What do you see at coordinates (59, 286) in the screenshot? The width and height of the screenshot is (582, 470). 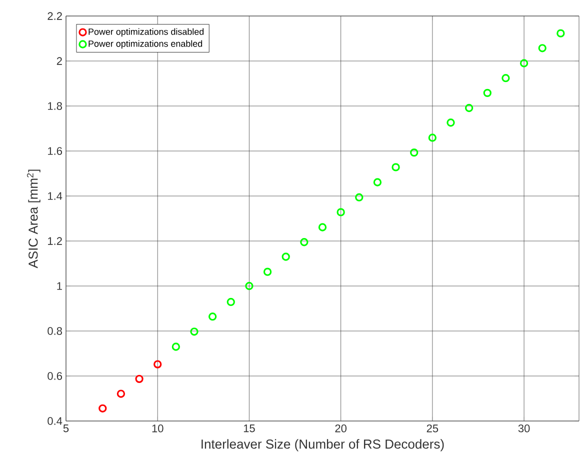 I see `y-tick-label: 1` at bounding box center [59, 286].